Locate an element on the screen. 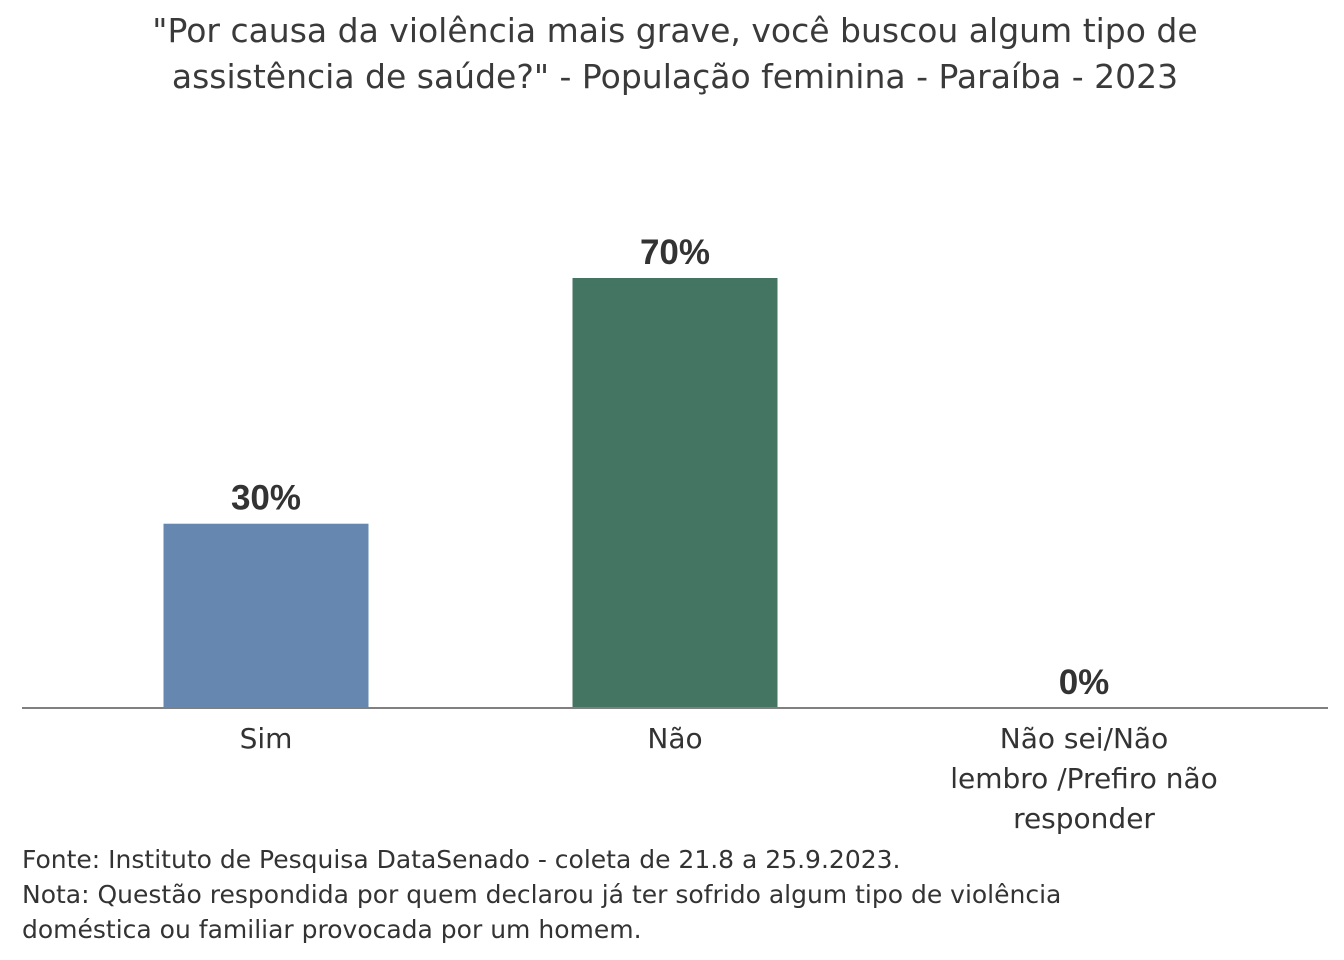  category-label-3-line-3: responder is located at coordinates (1084, 818).